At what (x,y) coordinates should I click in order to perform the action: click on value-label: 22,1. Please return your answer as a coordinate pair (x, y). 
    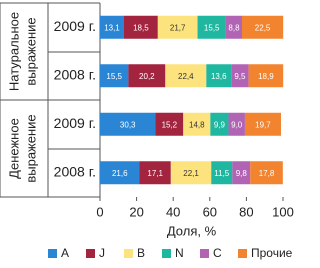
    Looking at the image, I should click on (191, 173).